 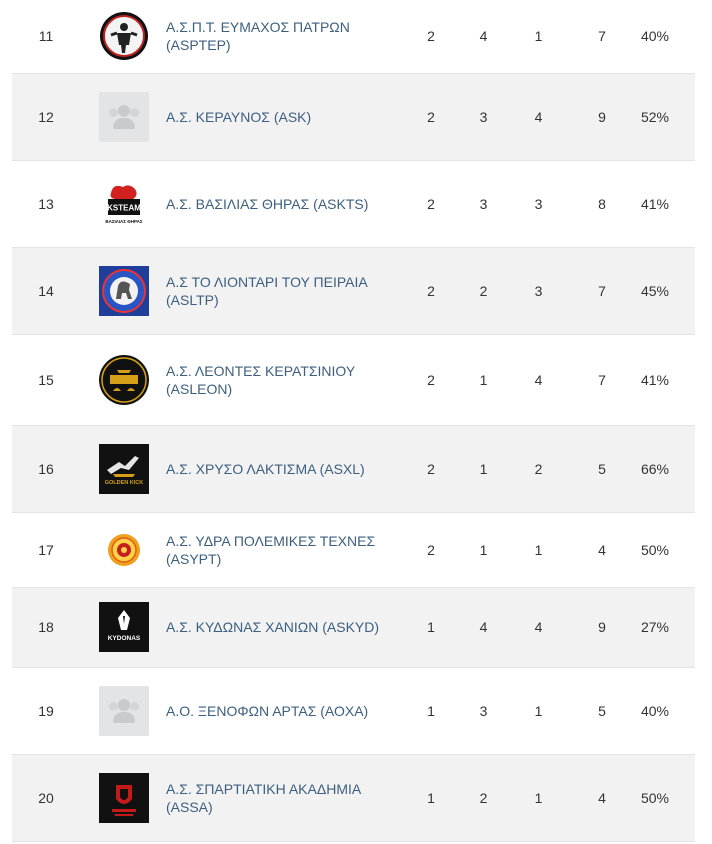 What do you see at coordinates (46, 627) in the screenshot?
I see `rank-cell: 18` at bounding box center [46, 627].